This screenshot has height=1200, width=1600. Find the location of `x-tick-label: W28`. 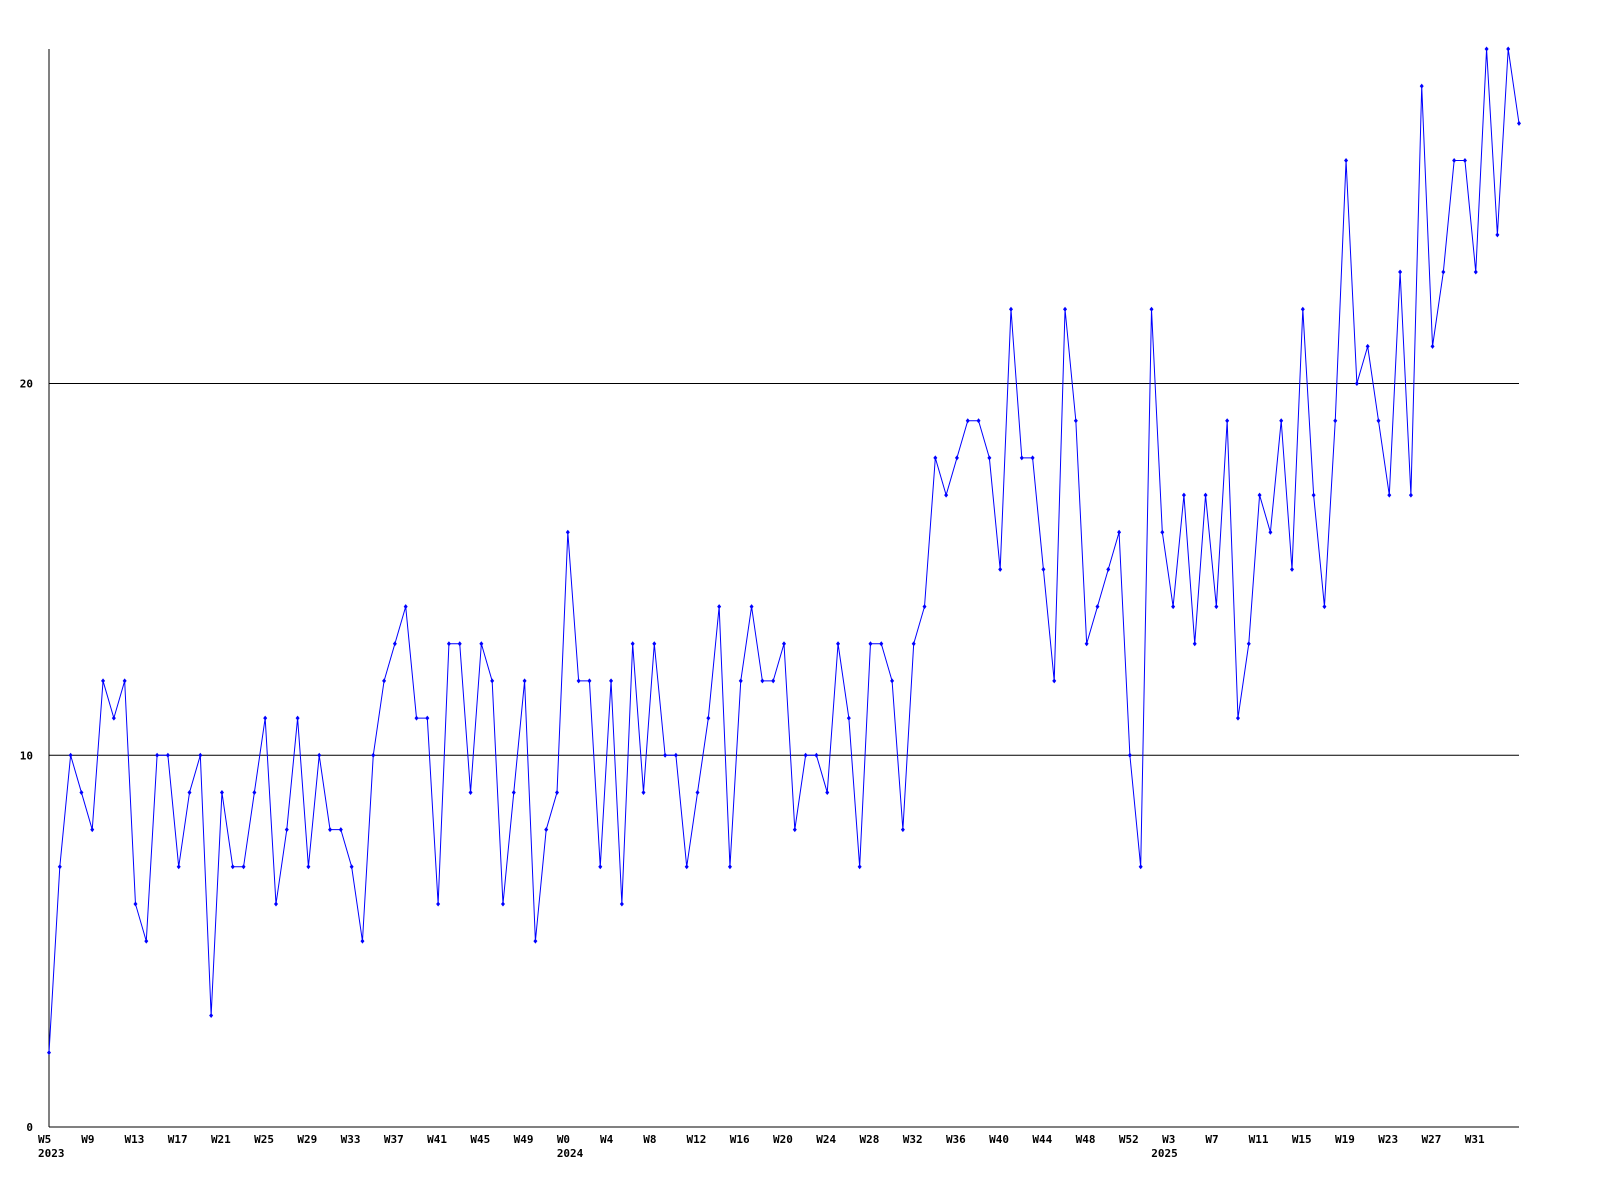

x-tick-label: W28 is located at coordinates (869, 1139).